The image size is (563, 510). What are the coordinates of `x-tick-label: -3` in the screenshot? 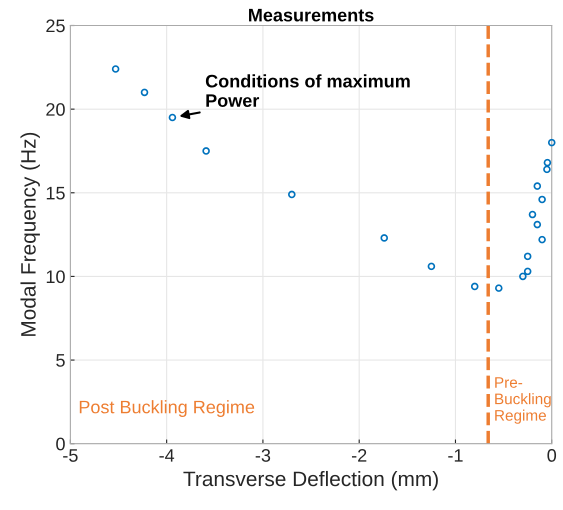 It's located at (263, 455).